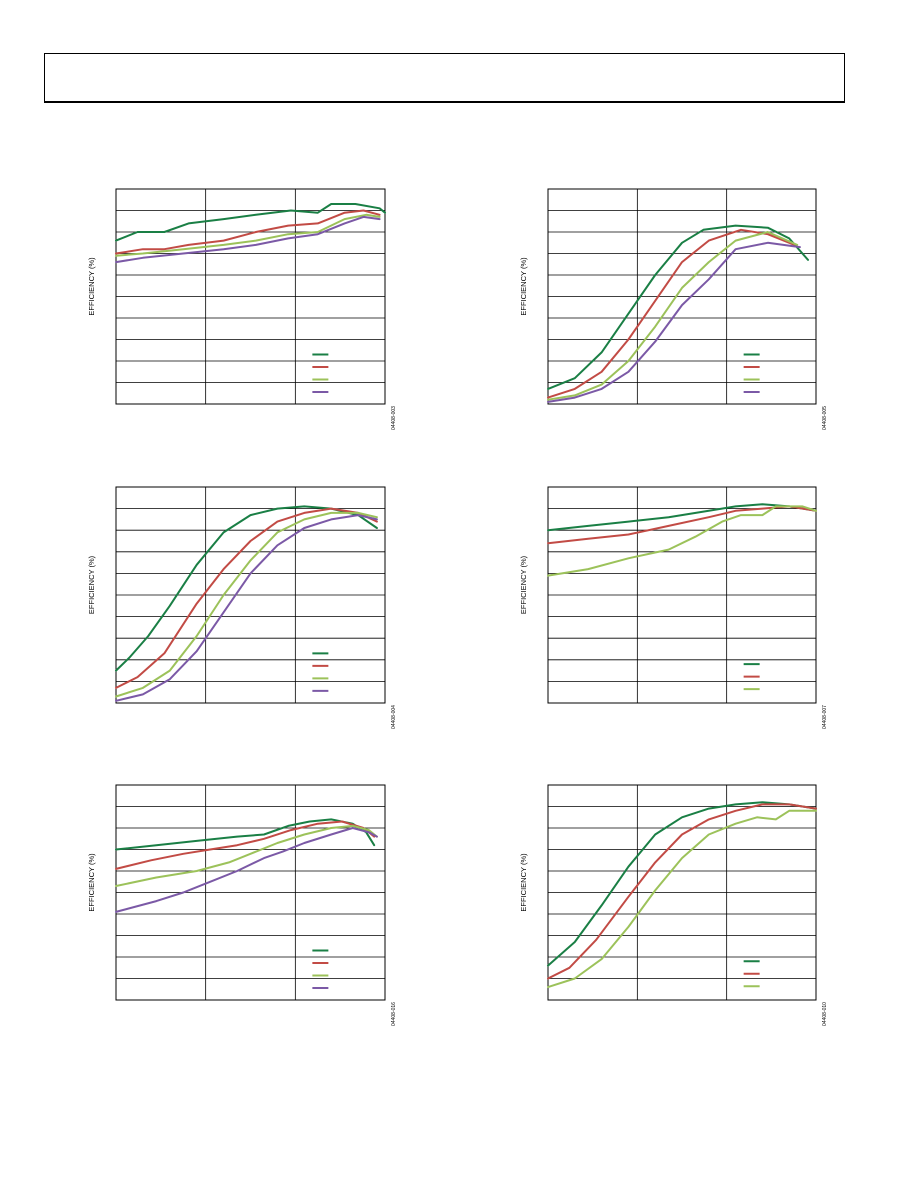 Image resolution: width=918 pixels, height=1188 pixels. I want to click on figure-code: 04408-007, so click(825, 717).